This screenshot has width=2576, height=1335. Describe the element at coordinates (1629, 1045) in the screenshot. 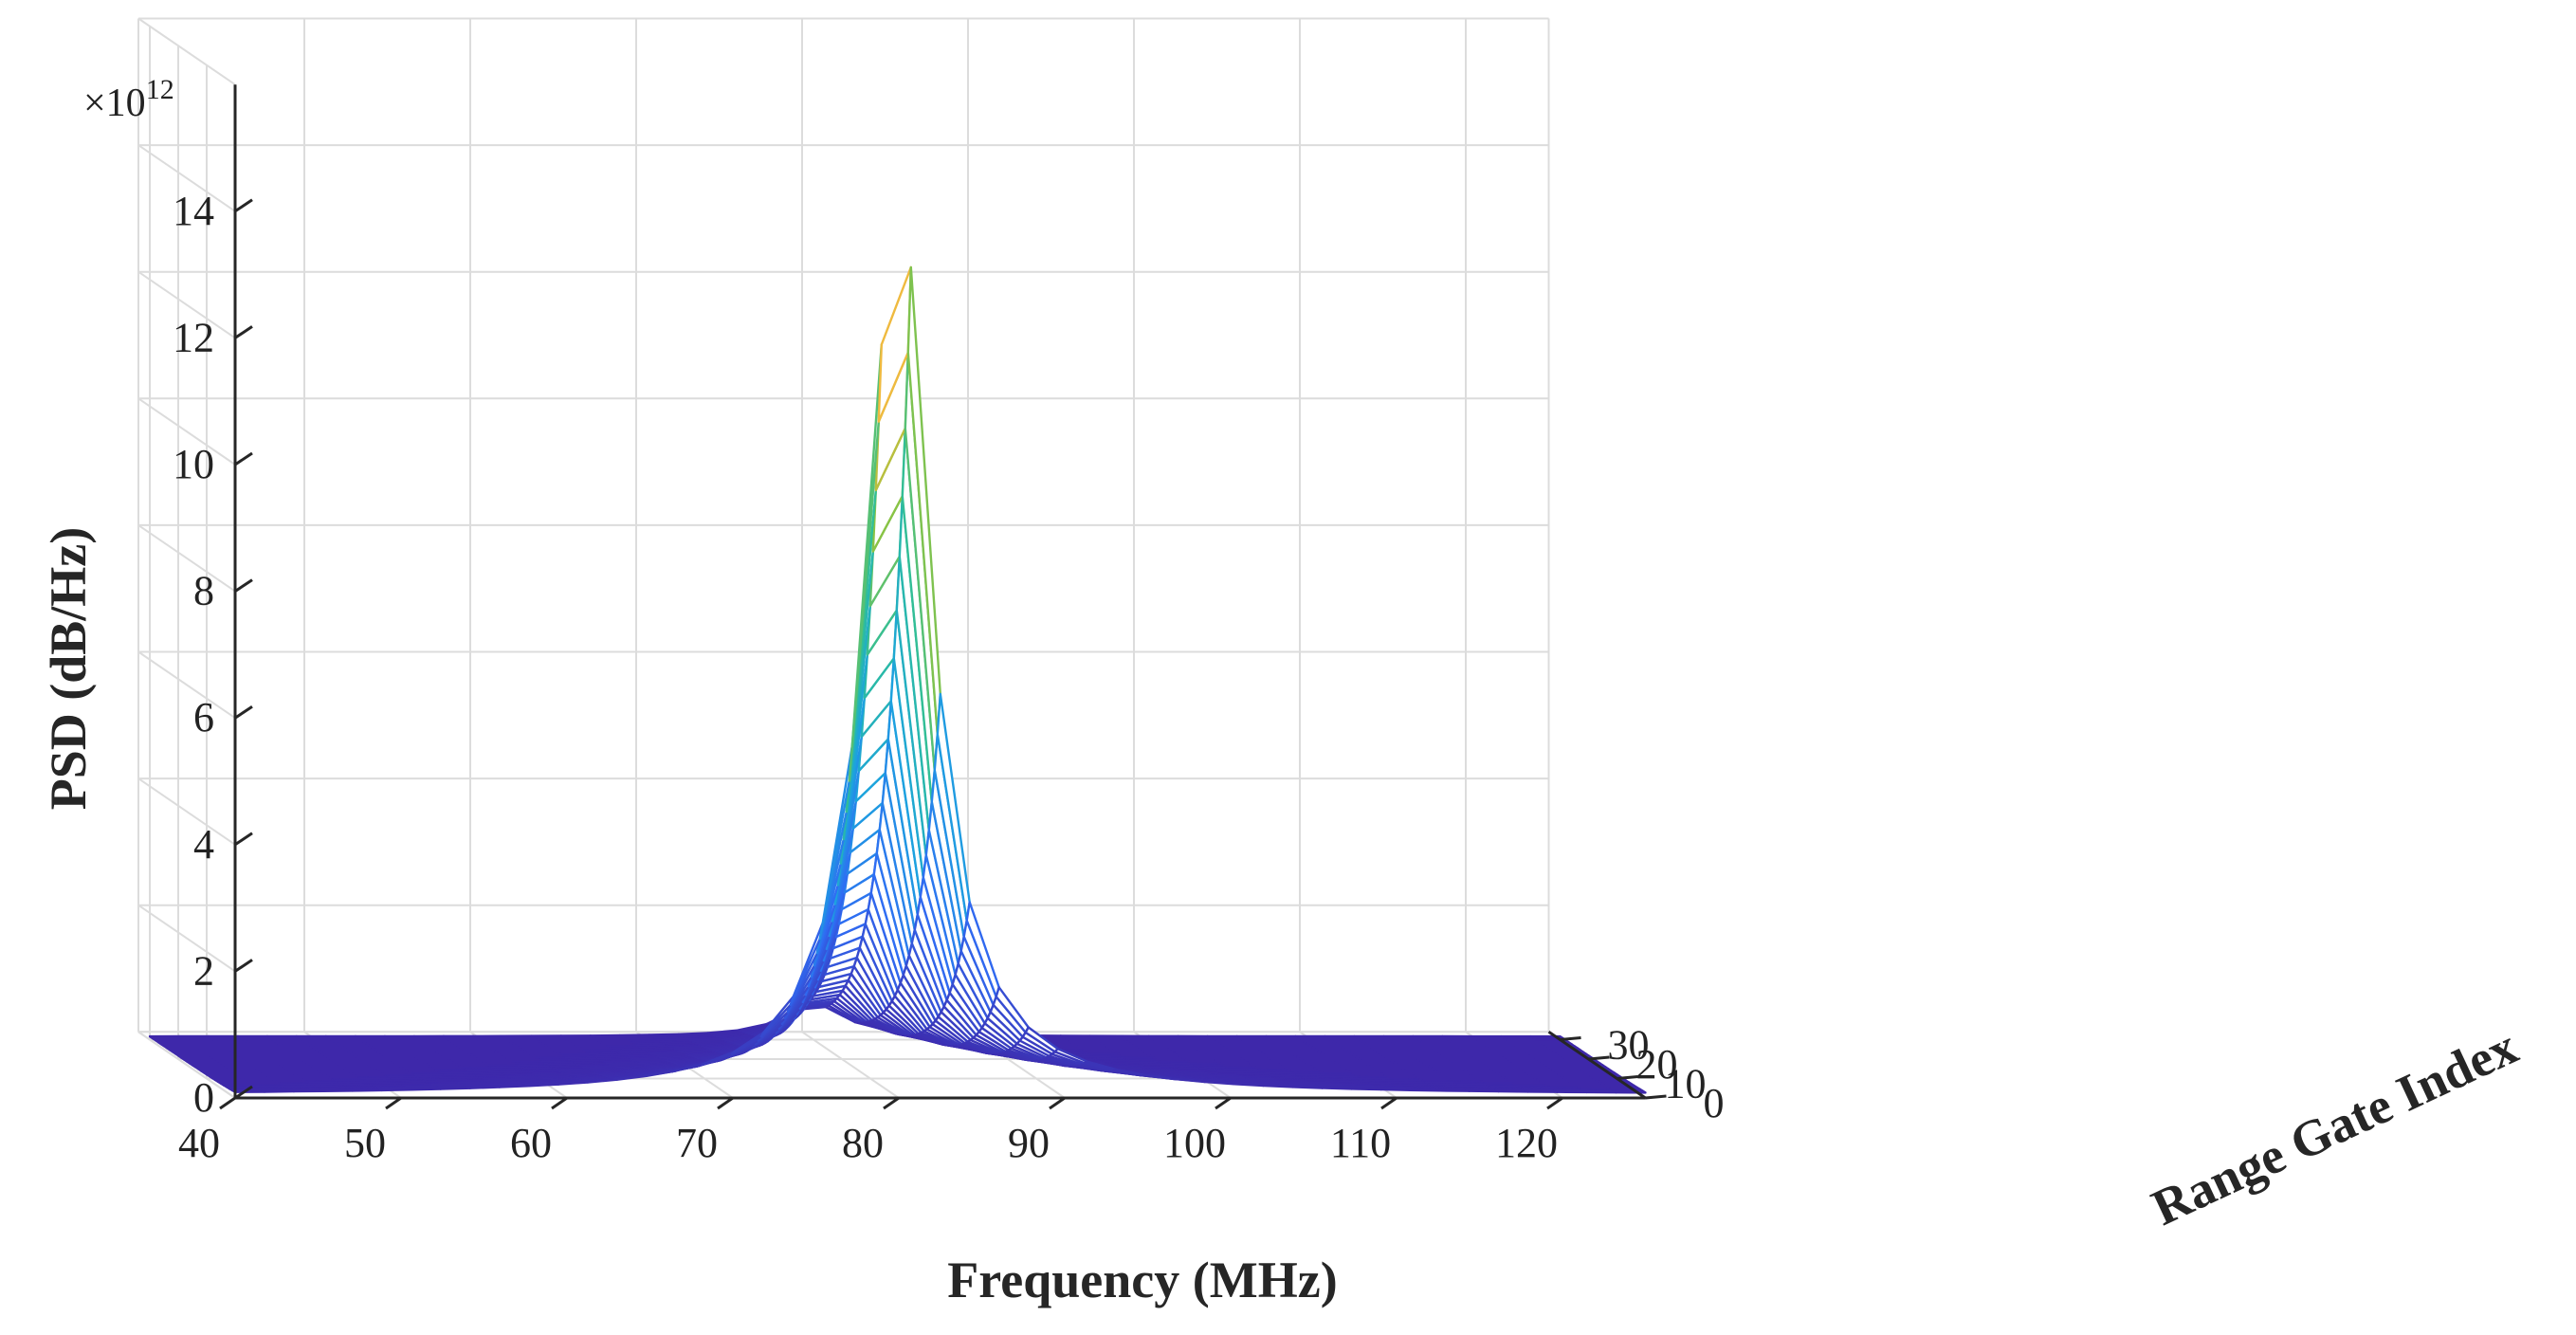

I see `y-tick-label: 30` at that location.